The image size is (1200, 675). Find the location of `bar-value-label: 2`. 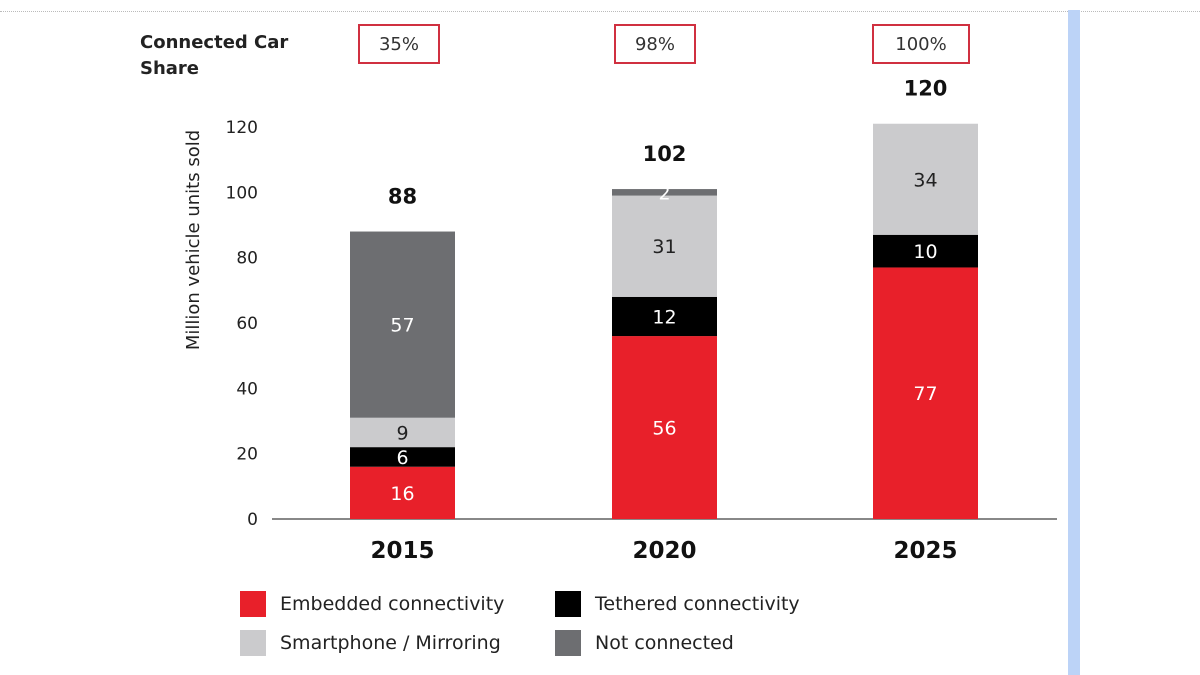

bar-value-label: 2 is located at coordinates (664, 193).